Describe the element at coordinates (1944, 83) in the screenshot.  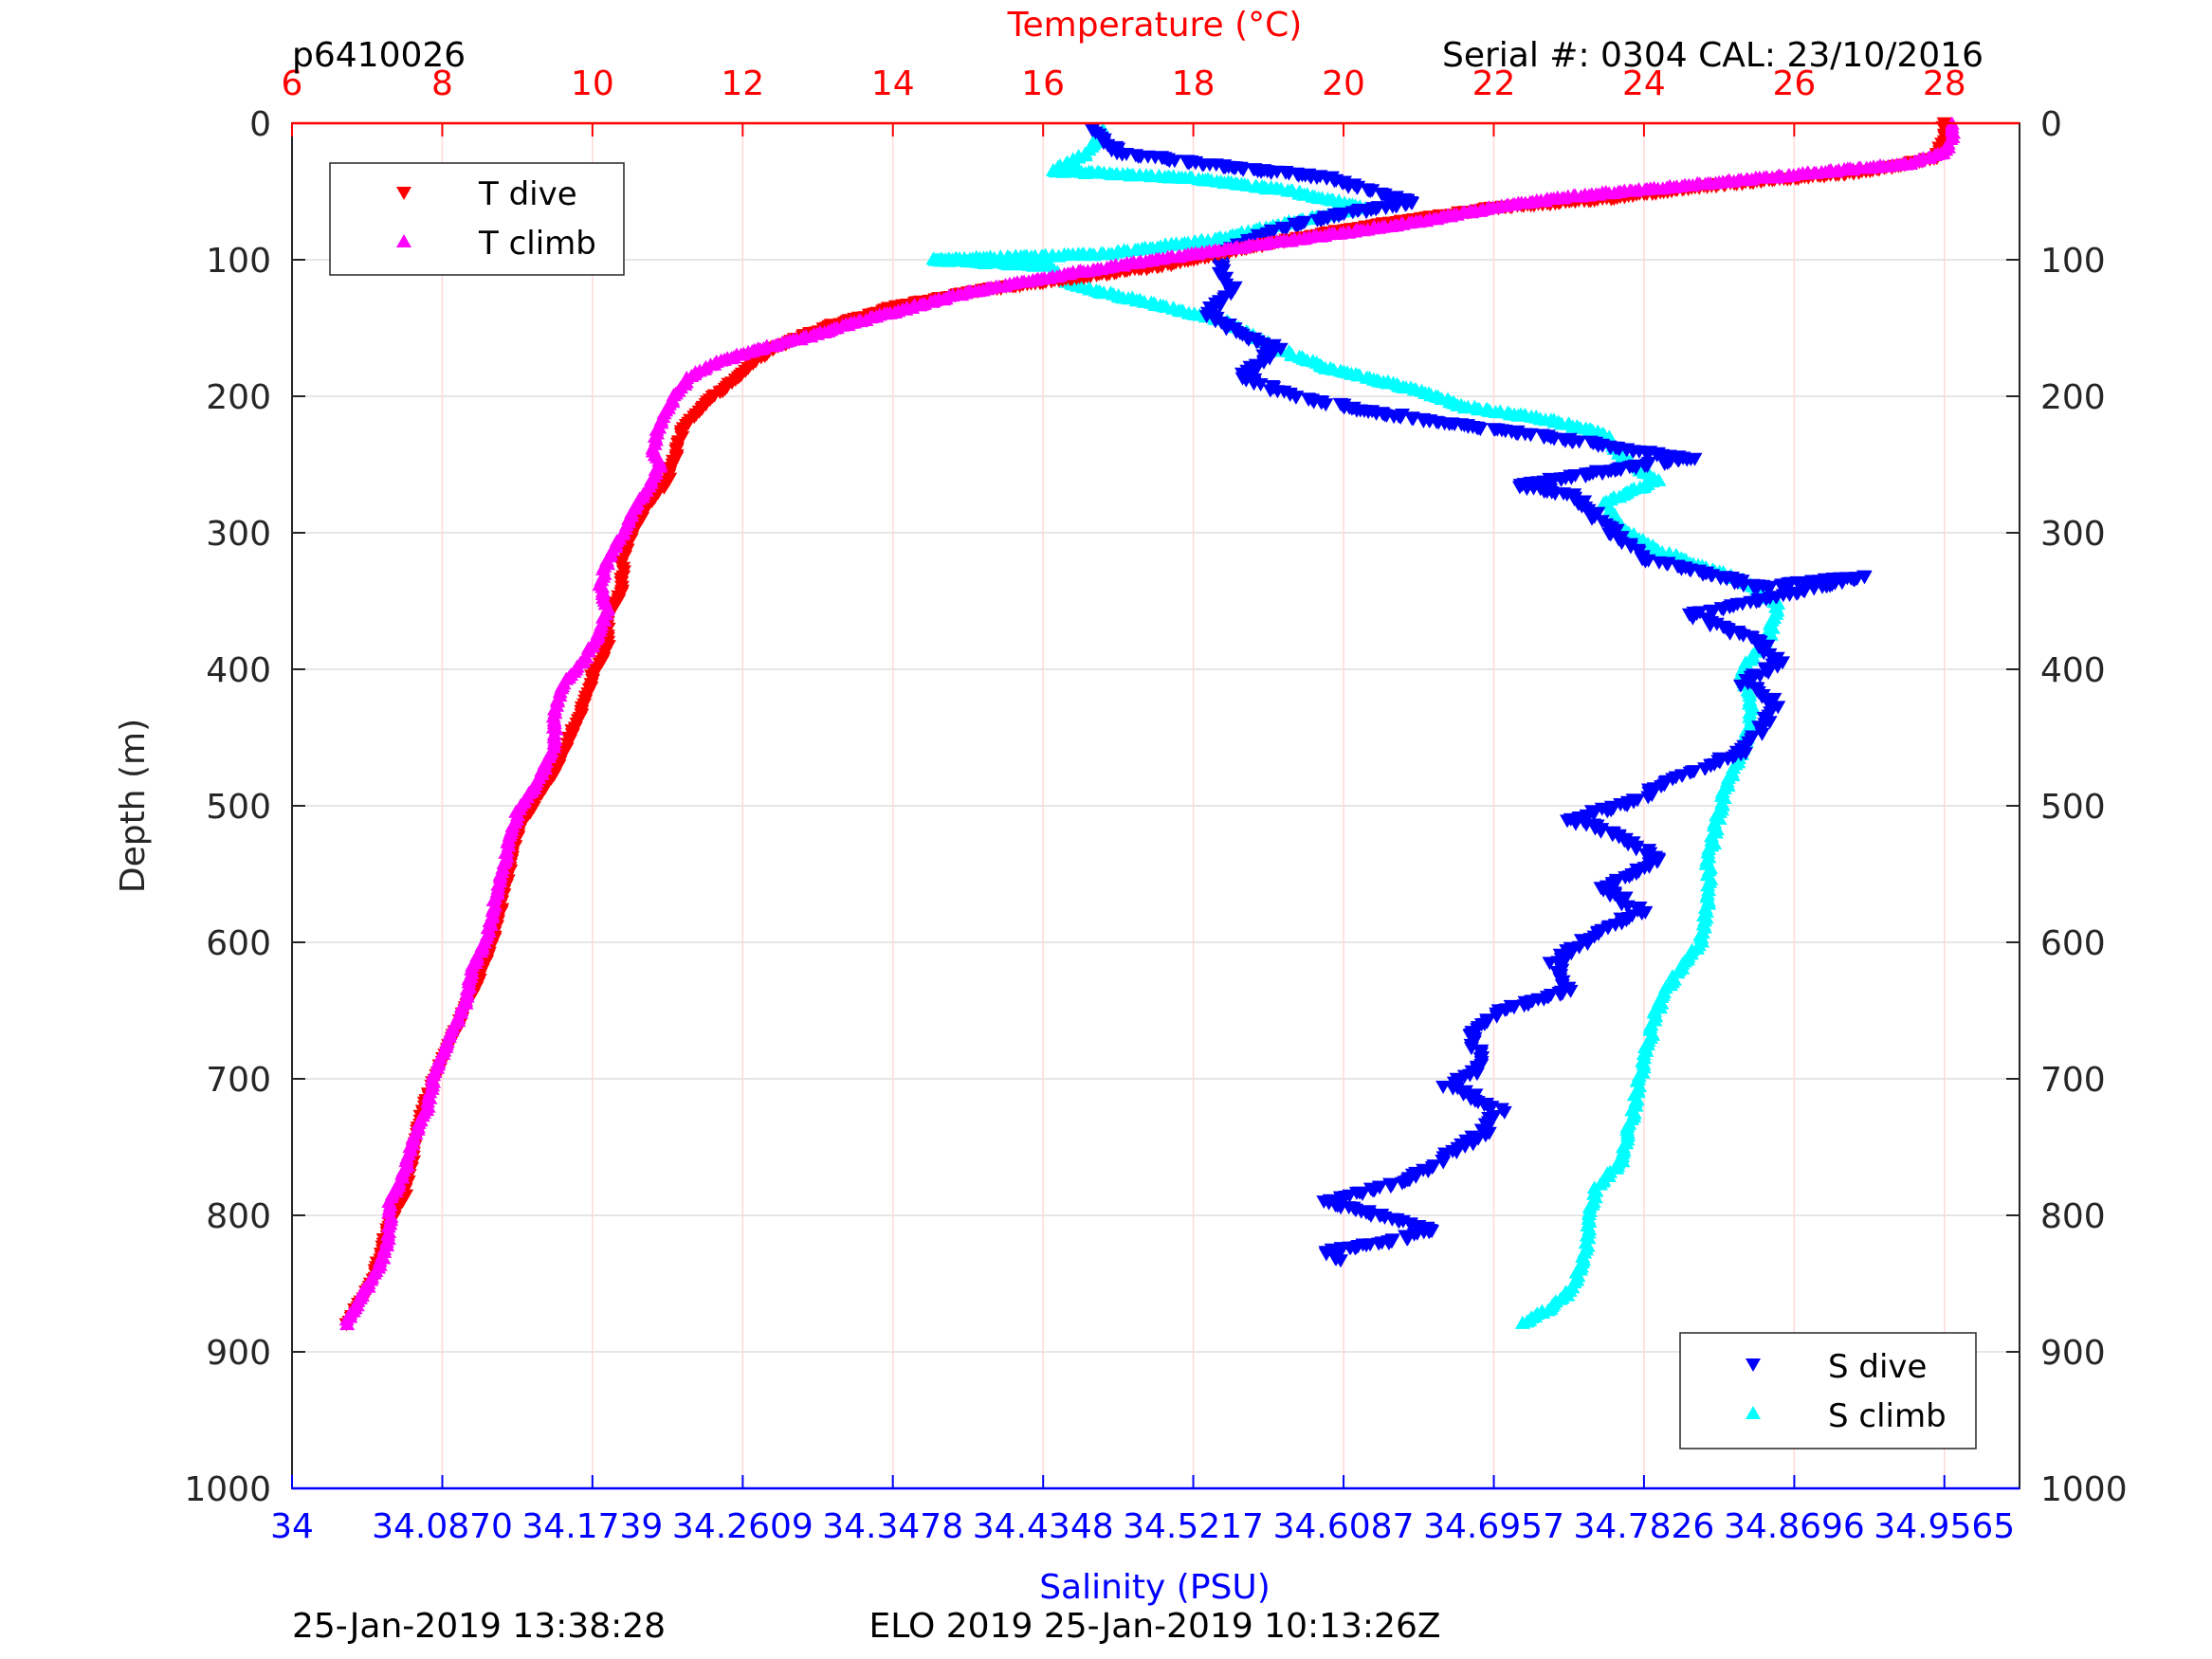
I see `top-tick-label: 28` at that location.